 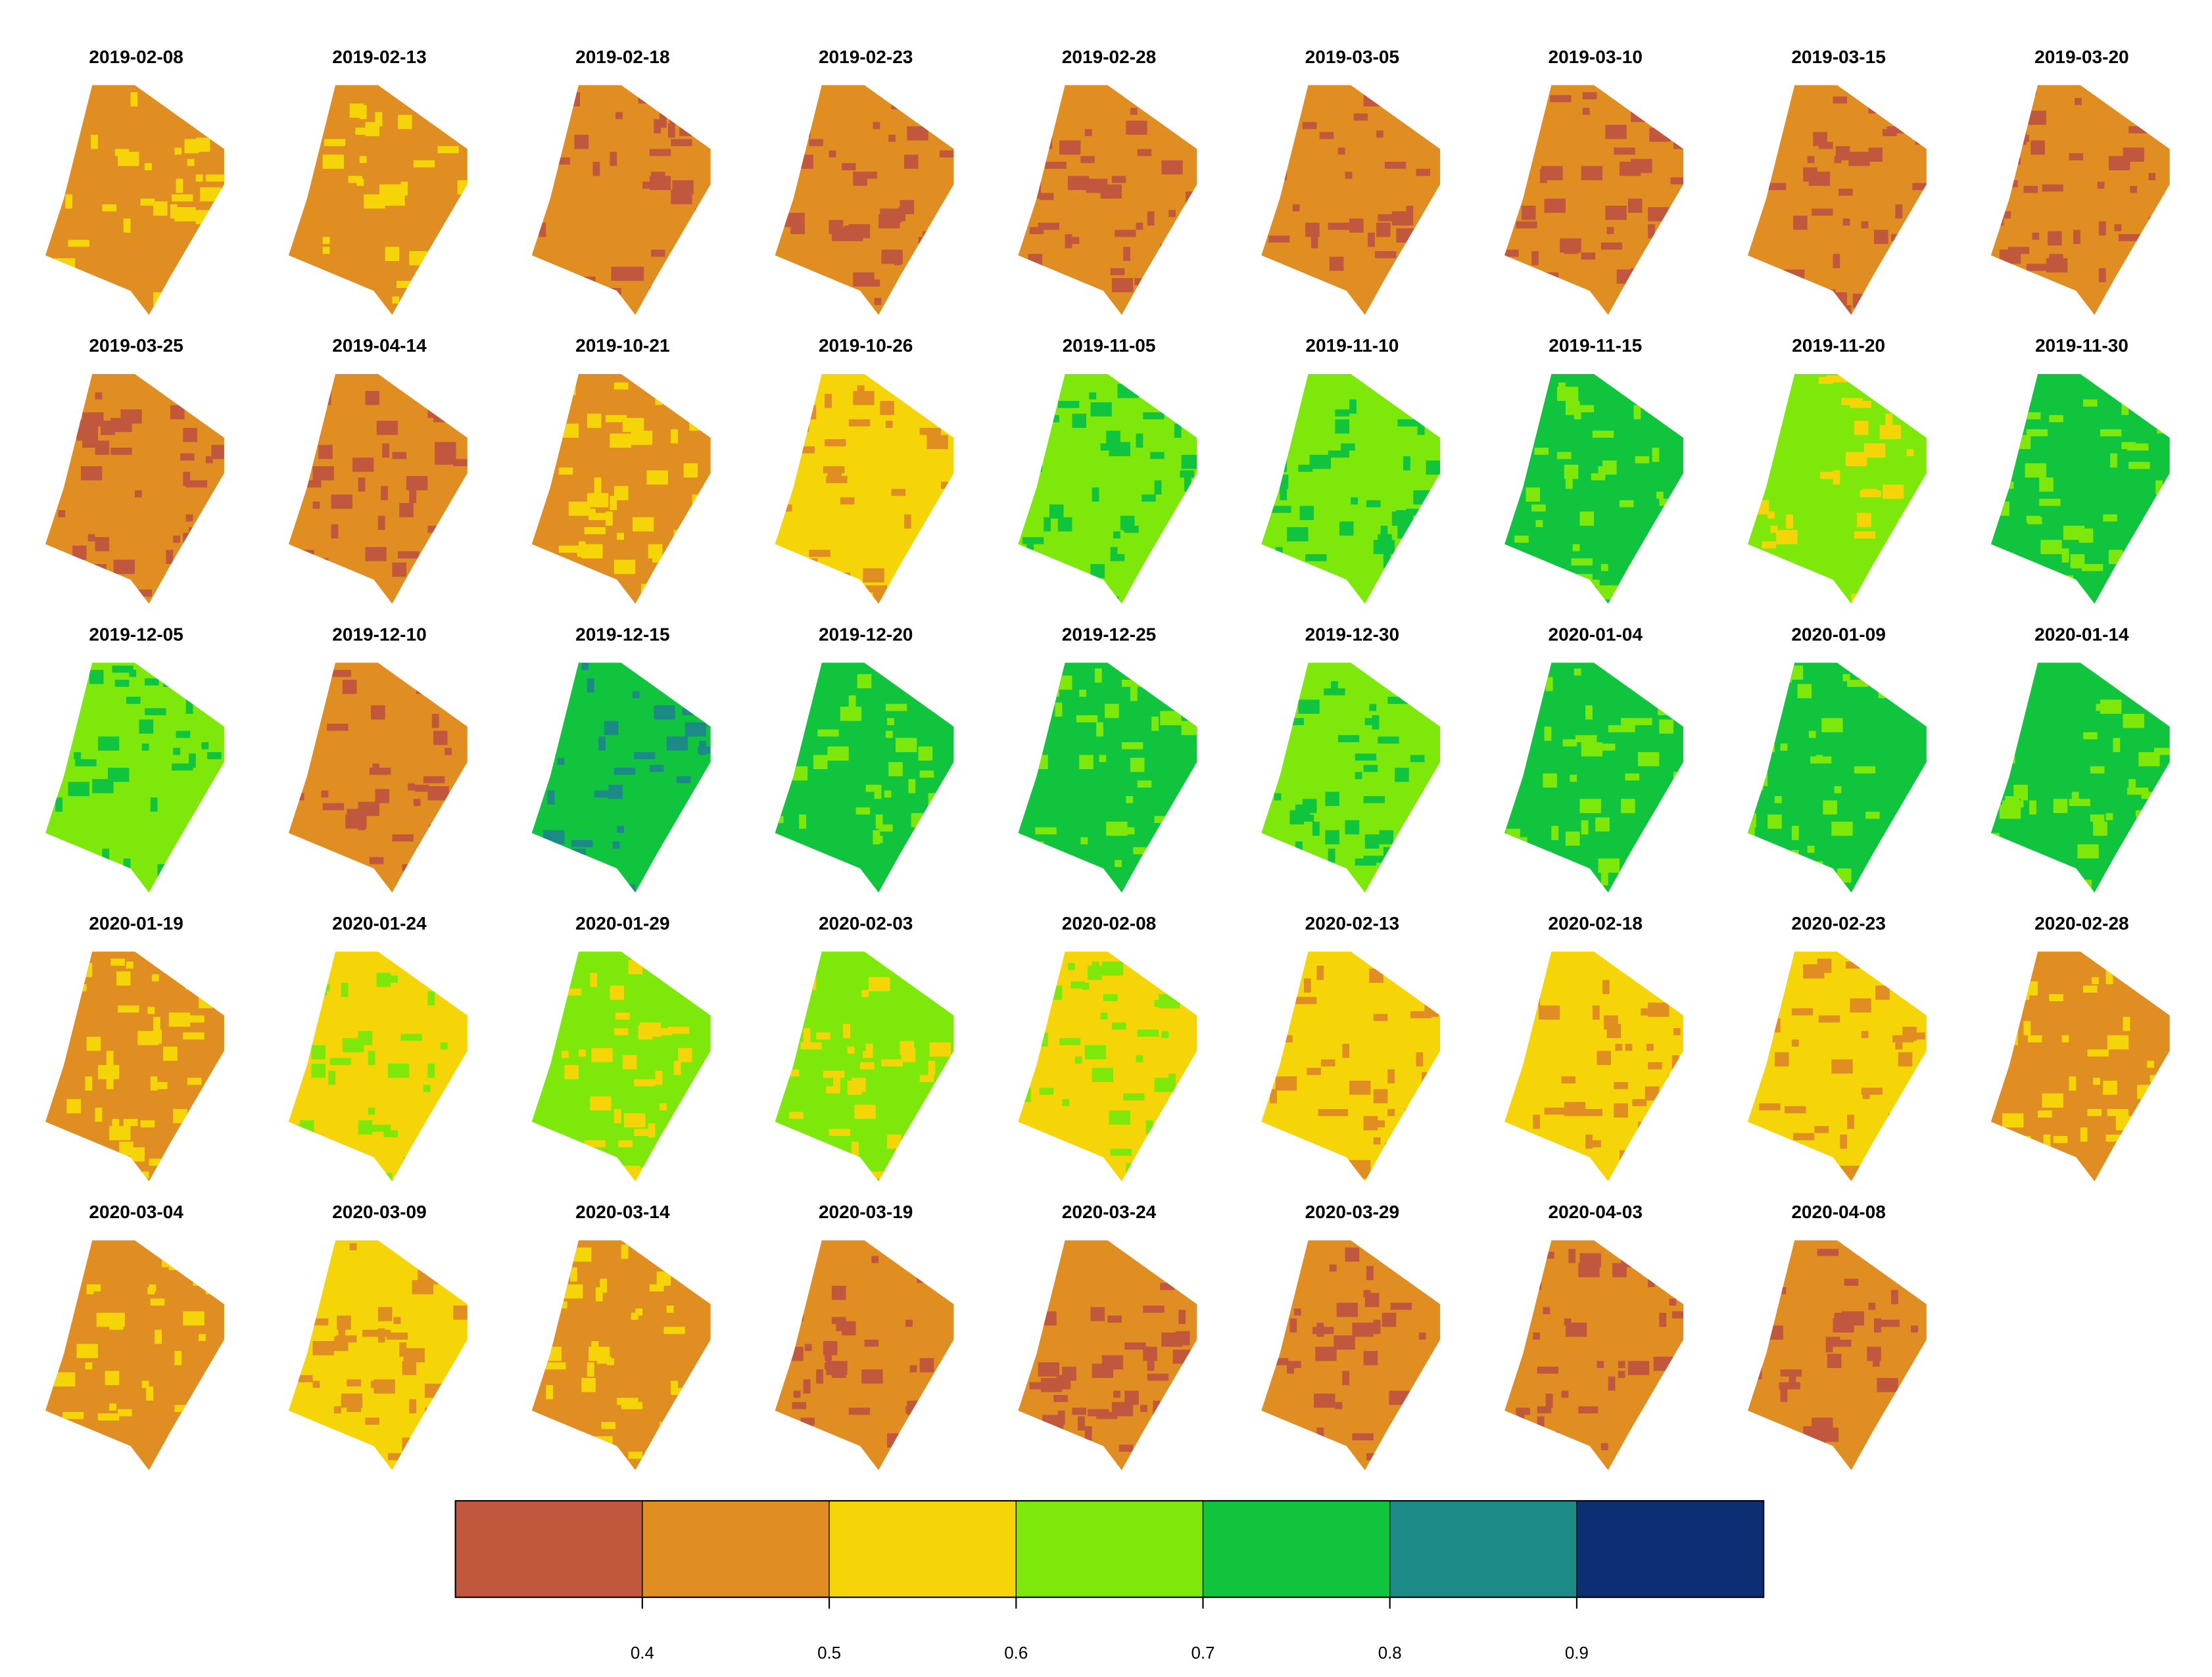 I want to click on panel-title: 2019-02-13, so click(x=379, y=57).